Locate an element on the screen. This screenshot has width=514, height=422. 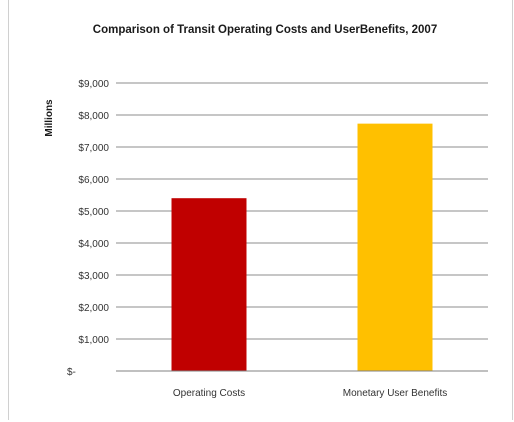
x-category-labels: Operating Costs Monetary User Benefits is located at coordinates (310, 393).